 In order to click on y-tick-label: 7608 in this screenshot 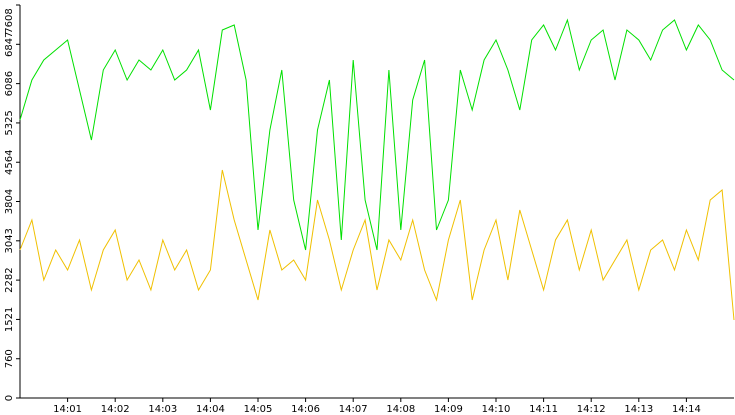, I will do `click(9, 20)`.